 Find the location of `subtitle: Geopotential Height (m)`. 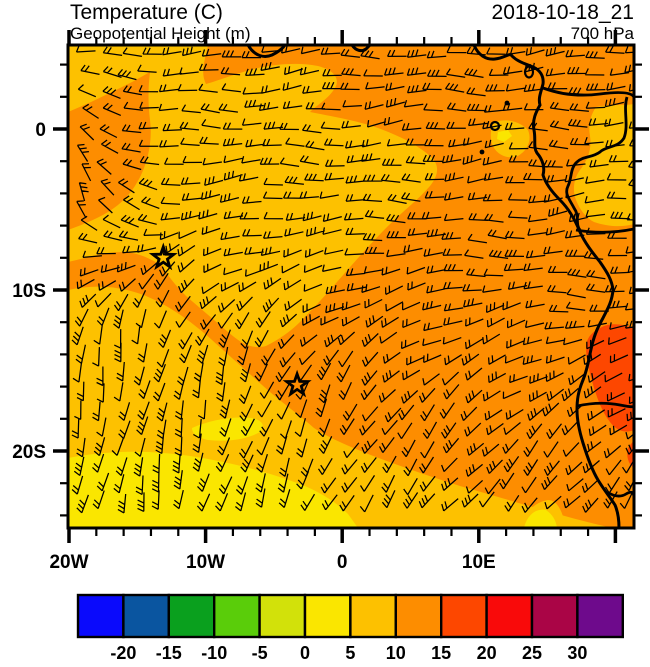

subtitle: Geopotential Height (m) is located at coordinates (160, 33).